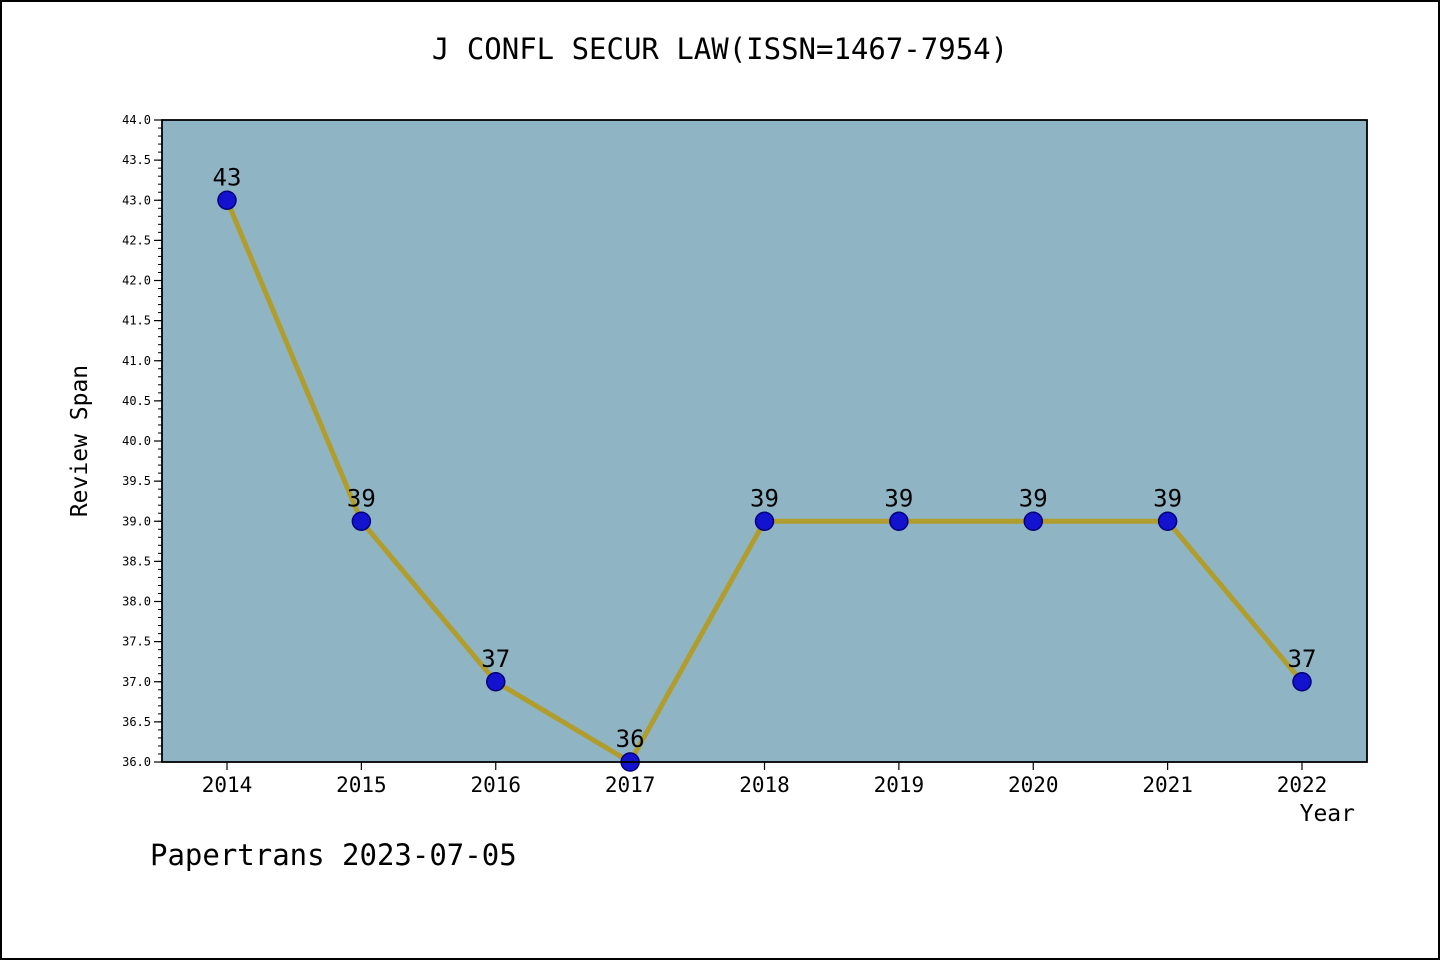  I want to click on x-tick-label: 2018, so click(764, 785).